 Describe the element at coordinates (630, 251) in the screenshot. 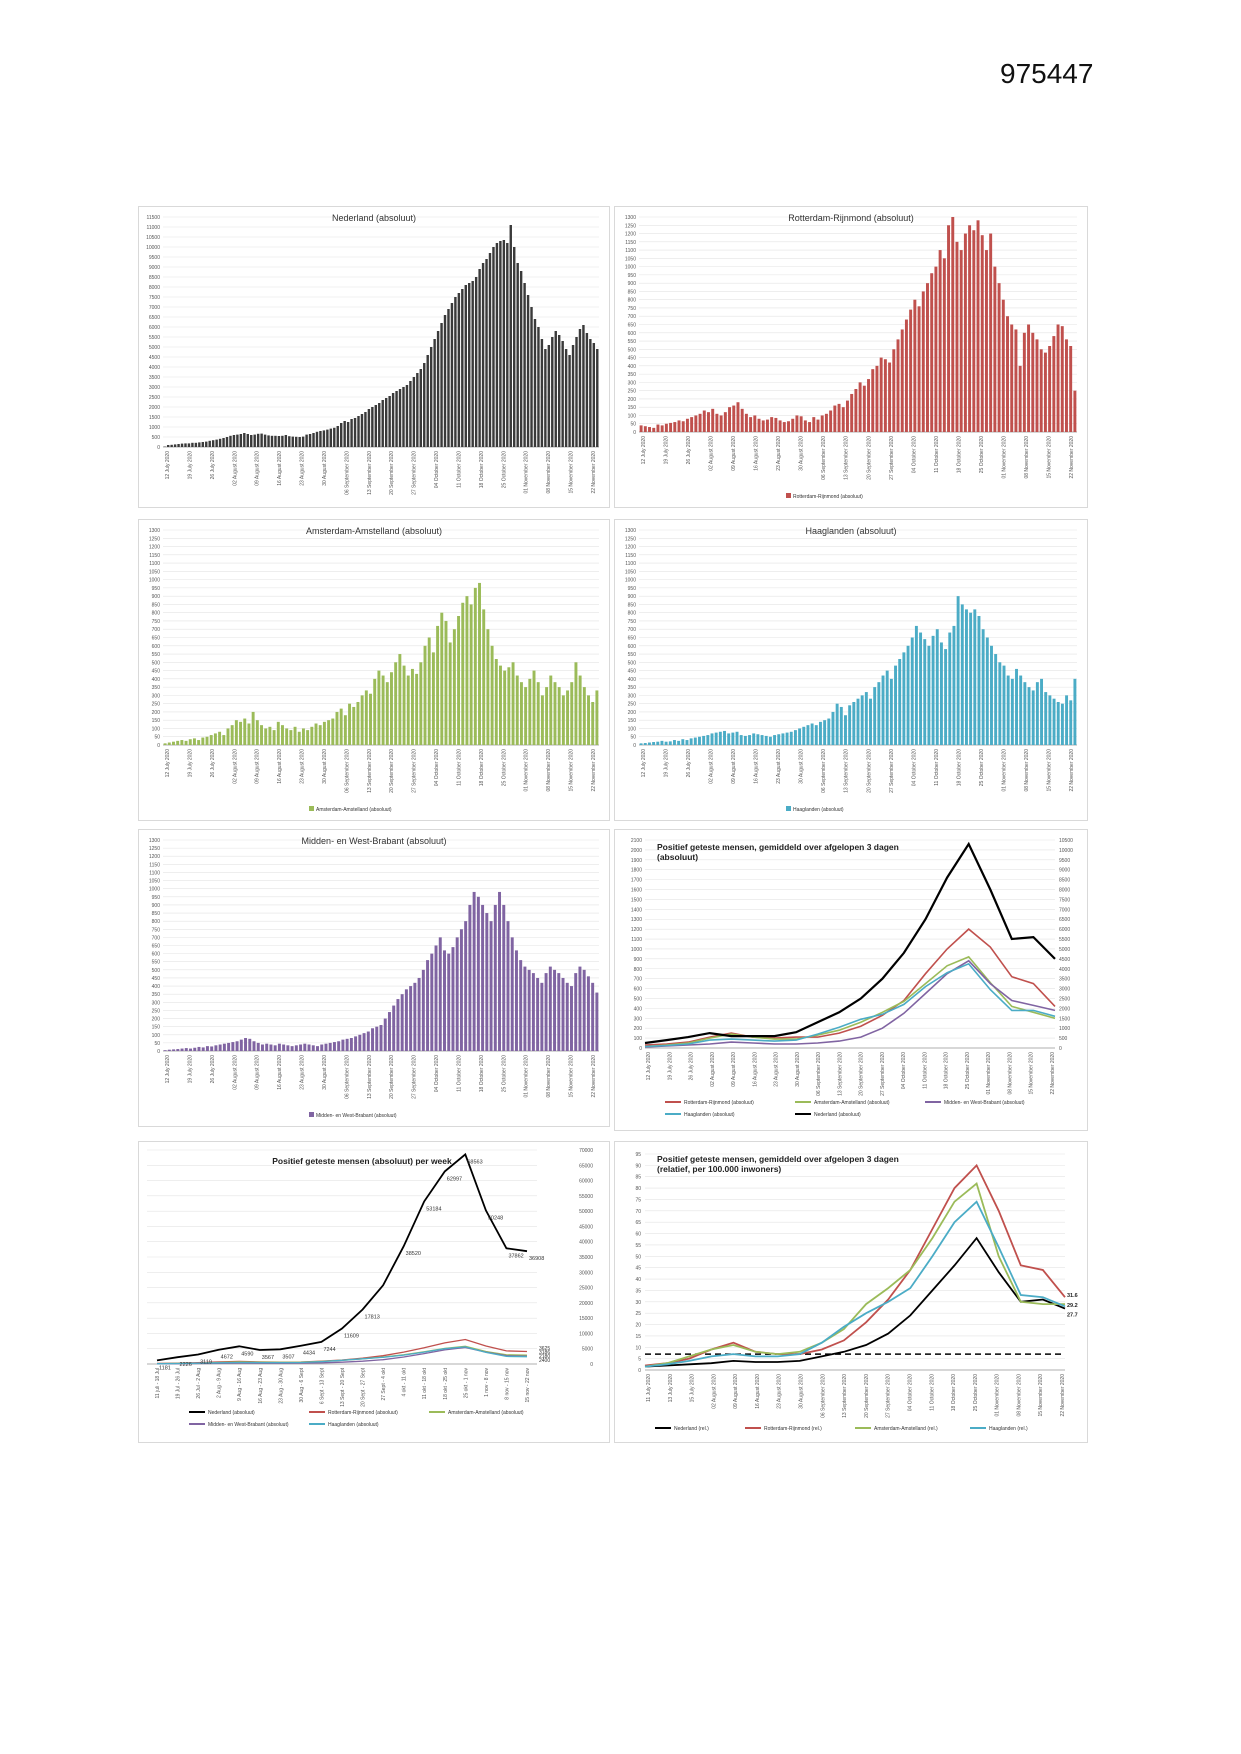

I see `y-tick-label: 1100` at that location.